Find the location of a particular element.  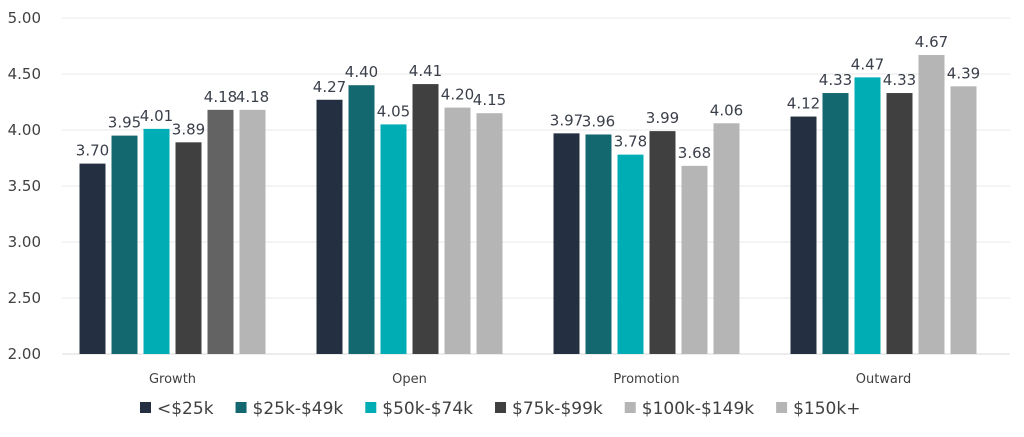

data-label: 4.06 is located at coordinates (726, 110).